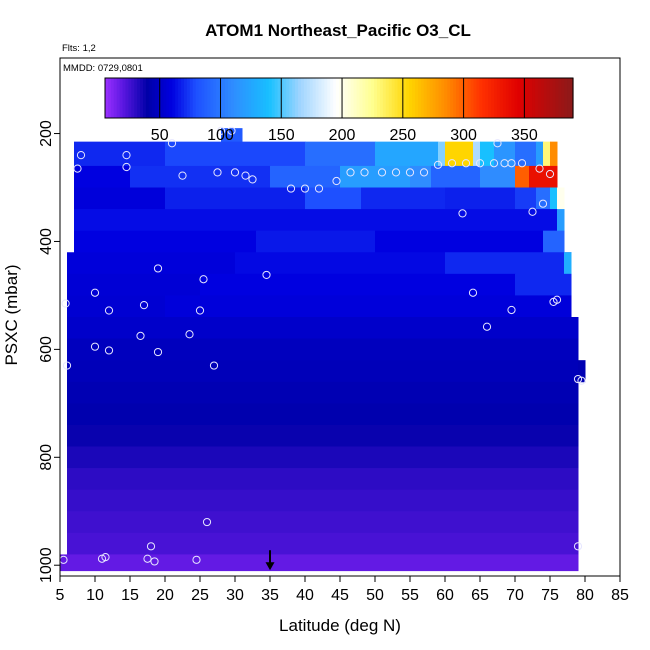 The width and height of the screenshot is (650, 650). I want to click on x-tick-label: 20, so click(165, 595).